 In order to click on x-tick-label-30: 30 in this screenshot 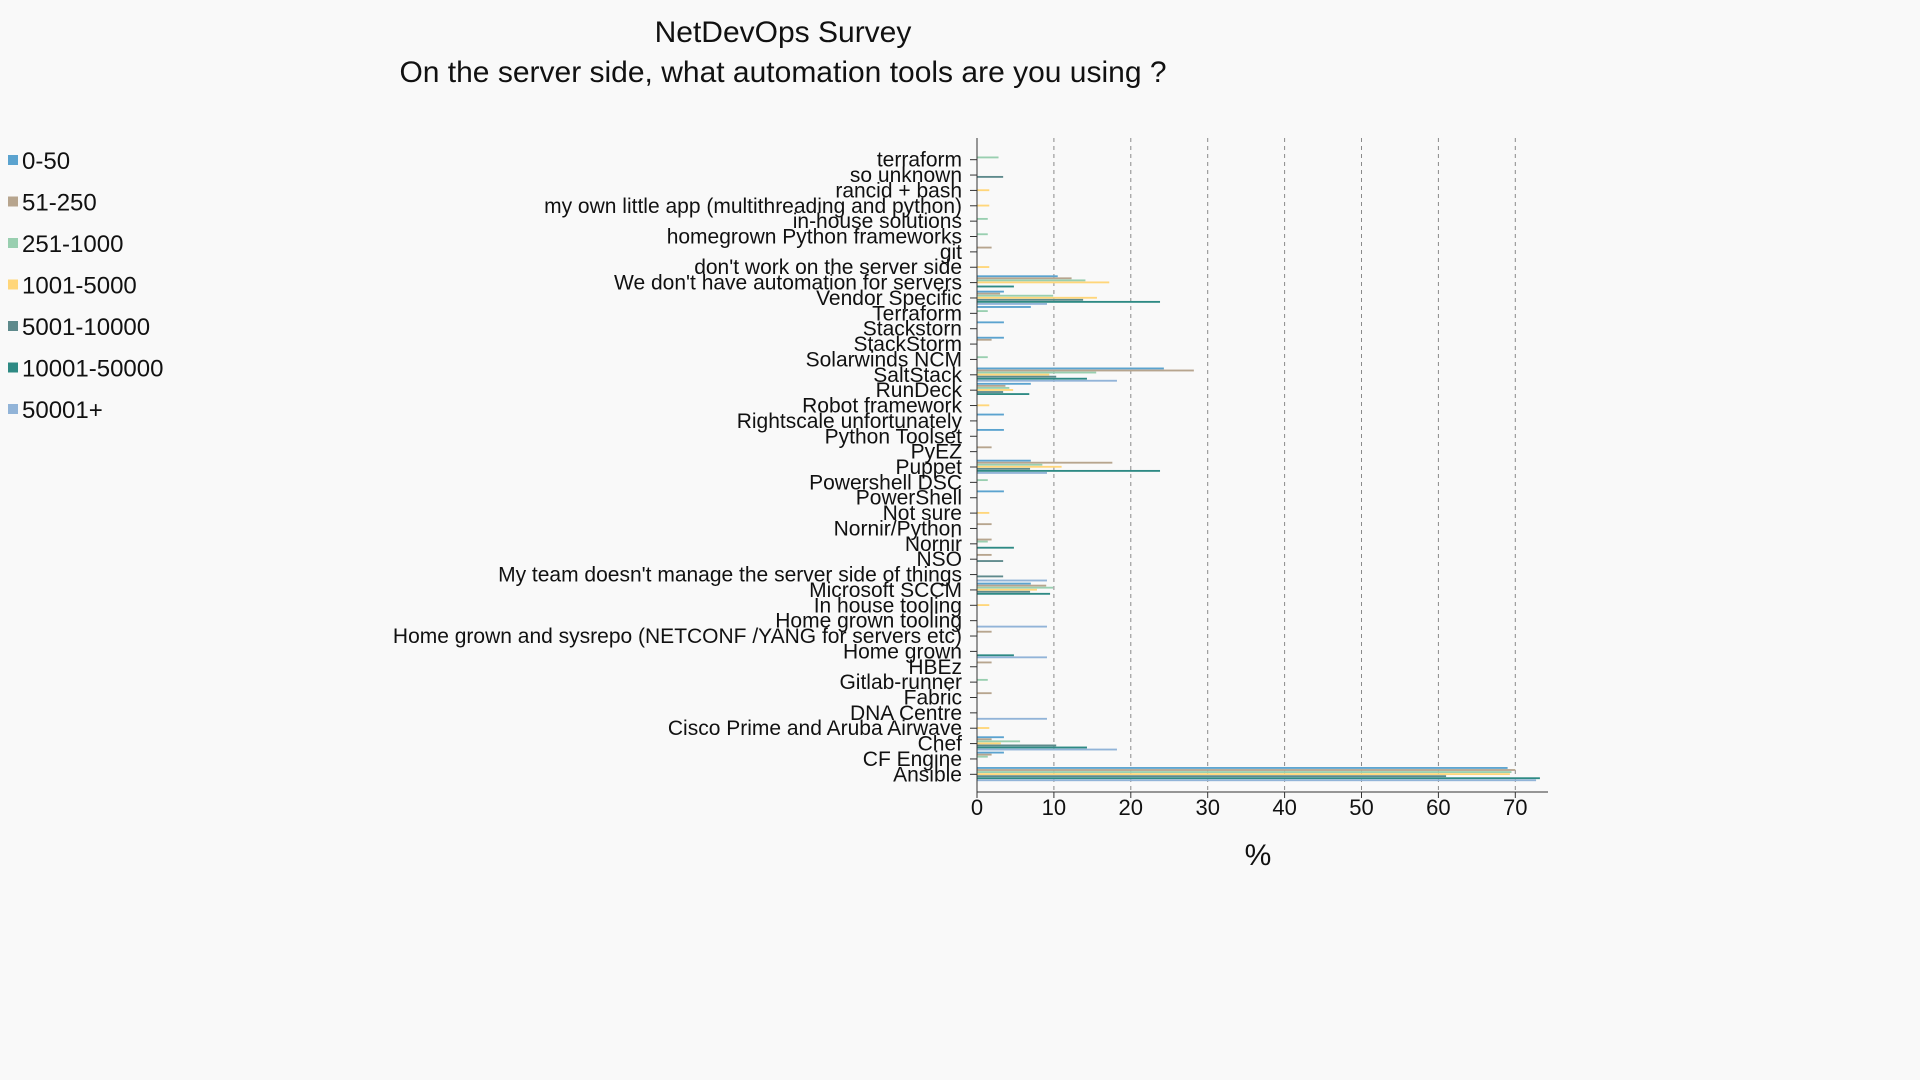, I will do `click(1207, 807)`.